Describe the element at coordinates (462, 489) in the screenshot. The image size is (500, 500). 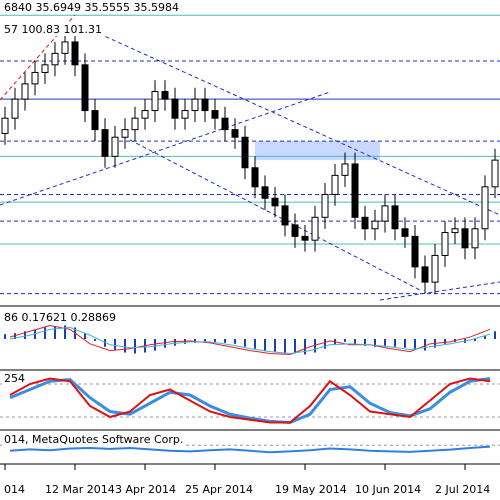
I see `x-tick-label: 2 Jul 2014` at that location.